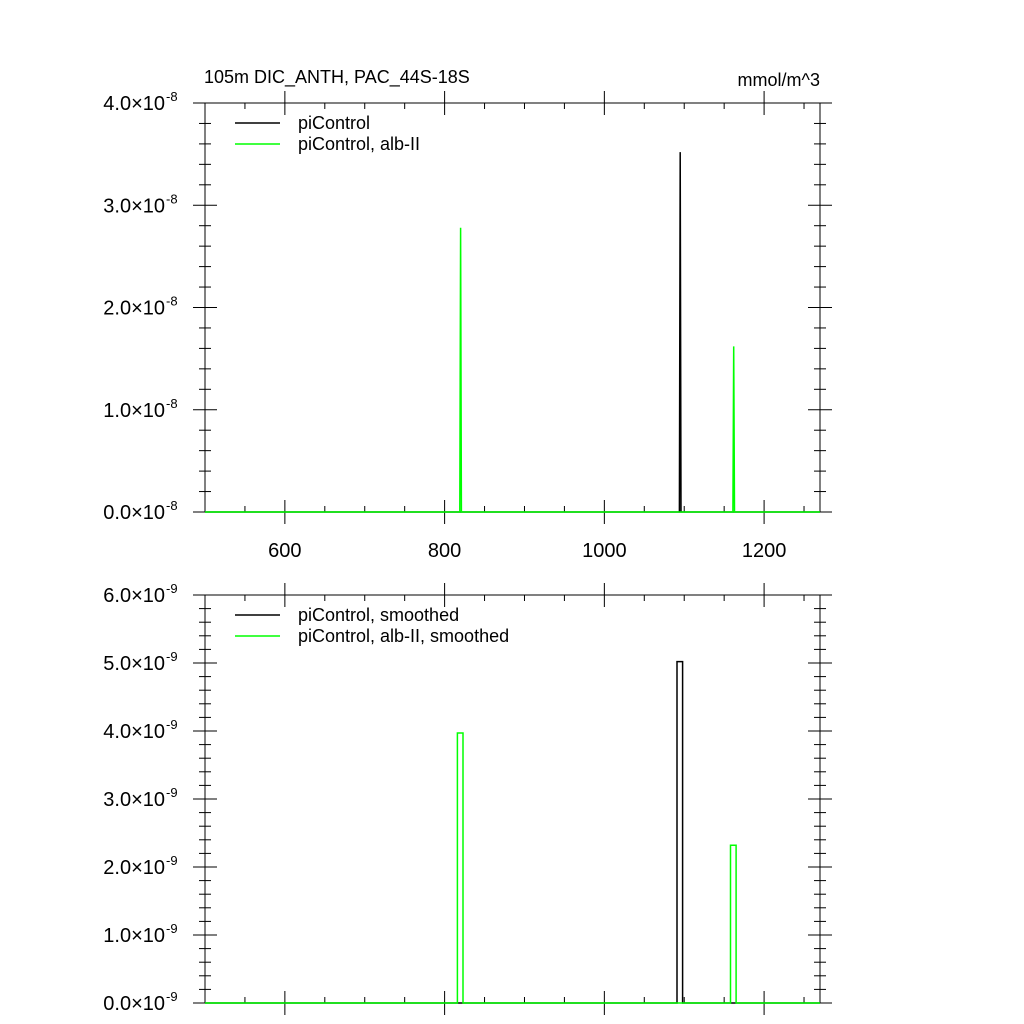 The height and width of the screenshot is (1024, 1024). What do you see at coordinates (134, 664) in the screenshot?
I see `y-tick-label: 5.0×10` at bounding box center [134, 664].